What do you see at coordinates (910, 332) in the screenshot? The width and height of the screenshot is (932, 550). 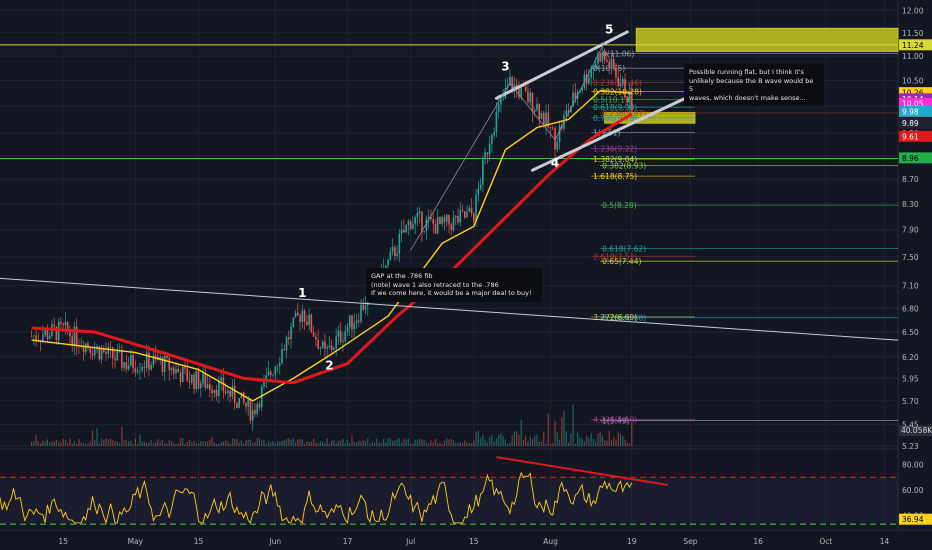 I see `price-tick-label: 6.50` at bounding box center [910, 332].